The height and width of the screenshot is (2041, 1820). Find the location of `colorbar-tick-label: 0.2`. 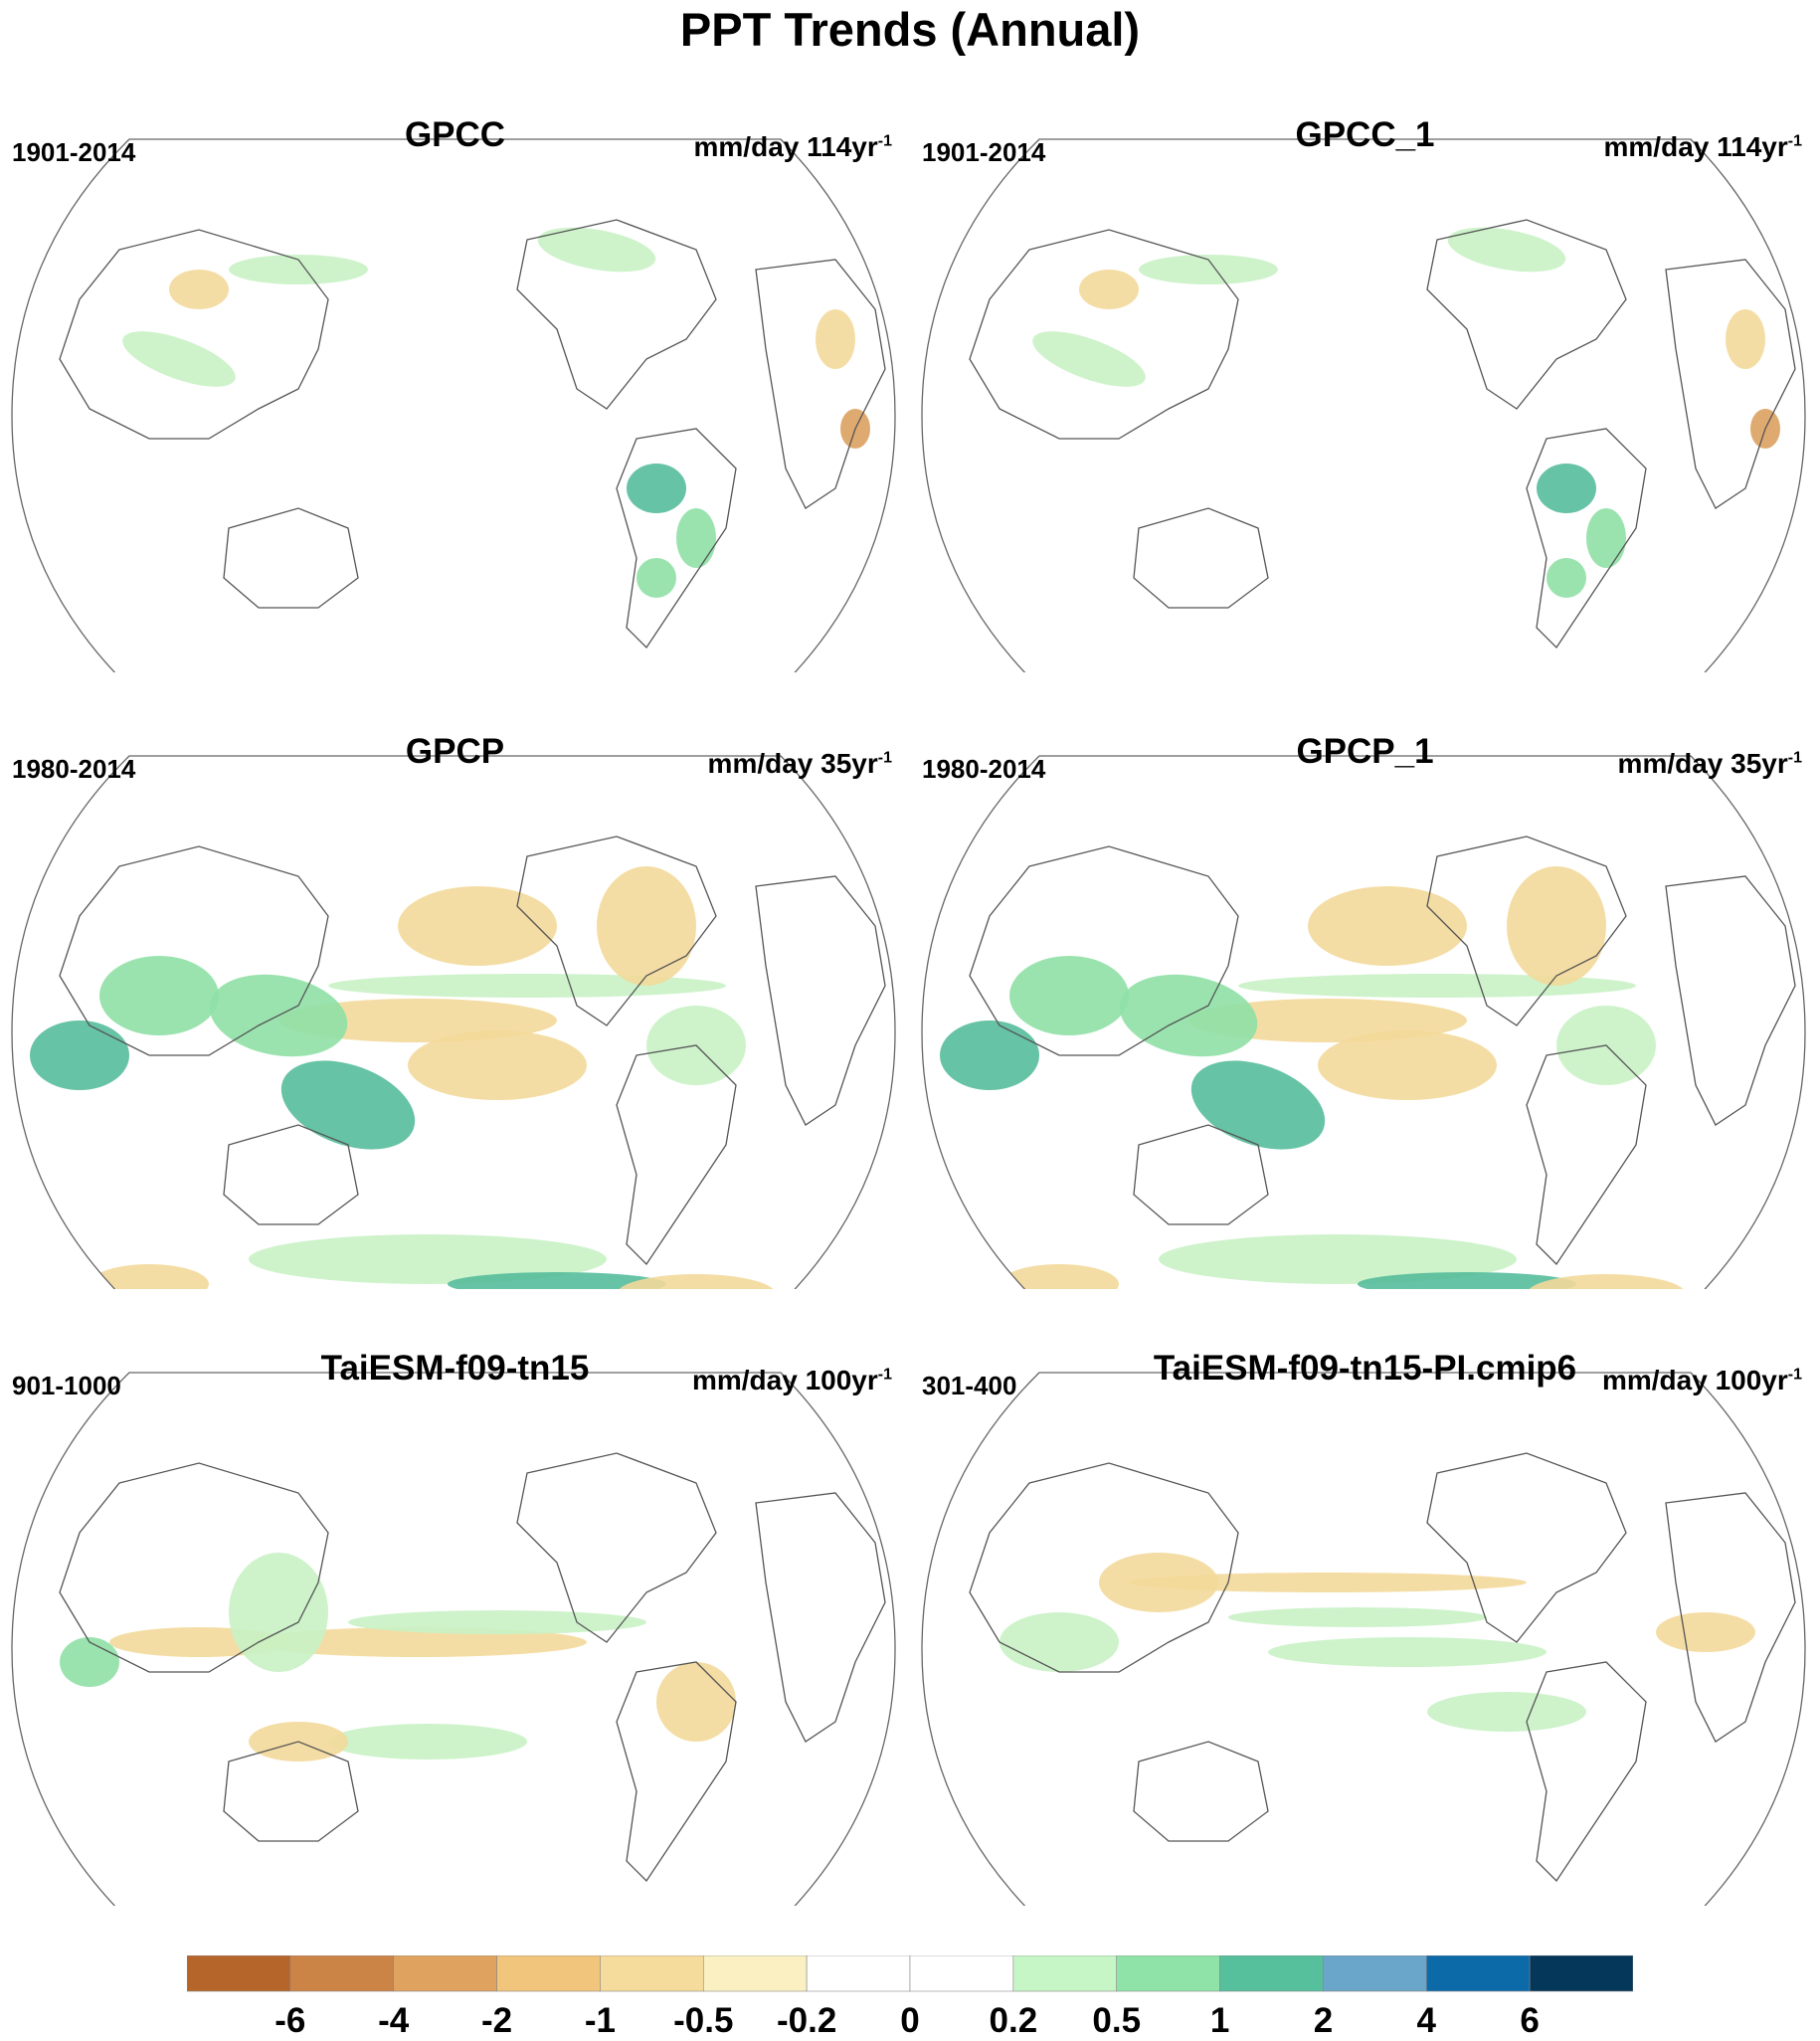

colorbar-tick-label: 0.2 is located at coordinates (1013, 2021).